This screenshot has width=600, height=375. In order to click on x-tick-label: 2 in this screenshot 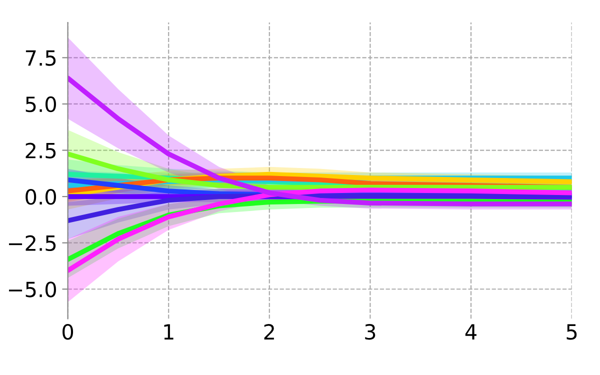, I will do `click(269, 332)`.